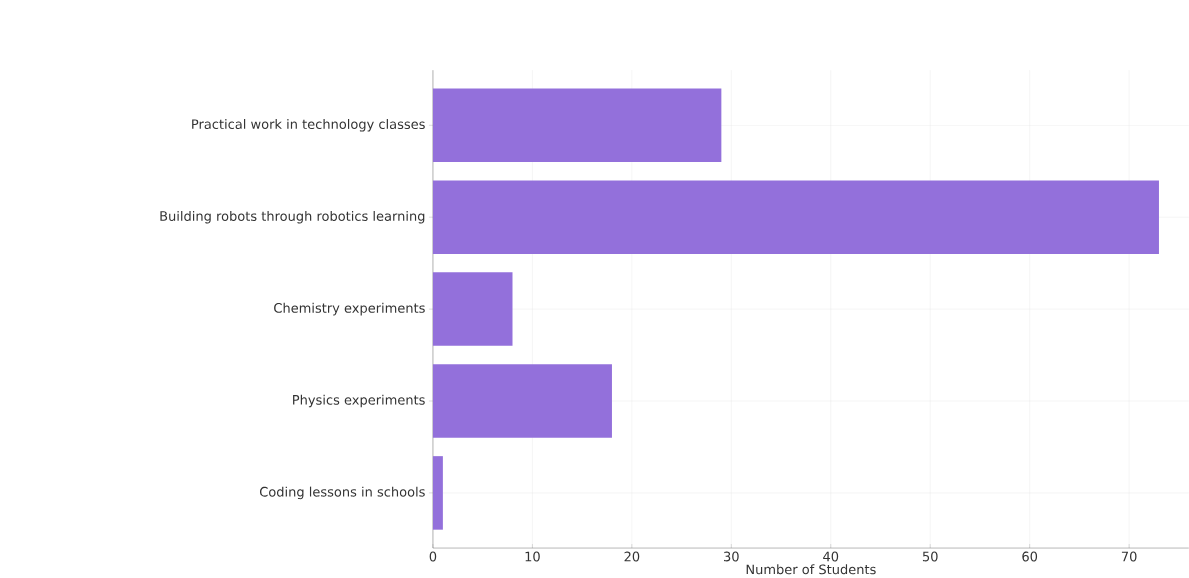  Describe the element at coordinates (308, 125) in the screenshot. I see `y-tick-label: Practical work in technology classes` at that location.